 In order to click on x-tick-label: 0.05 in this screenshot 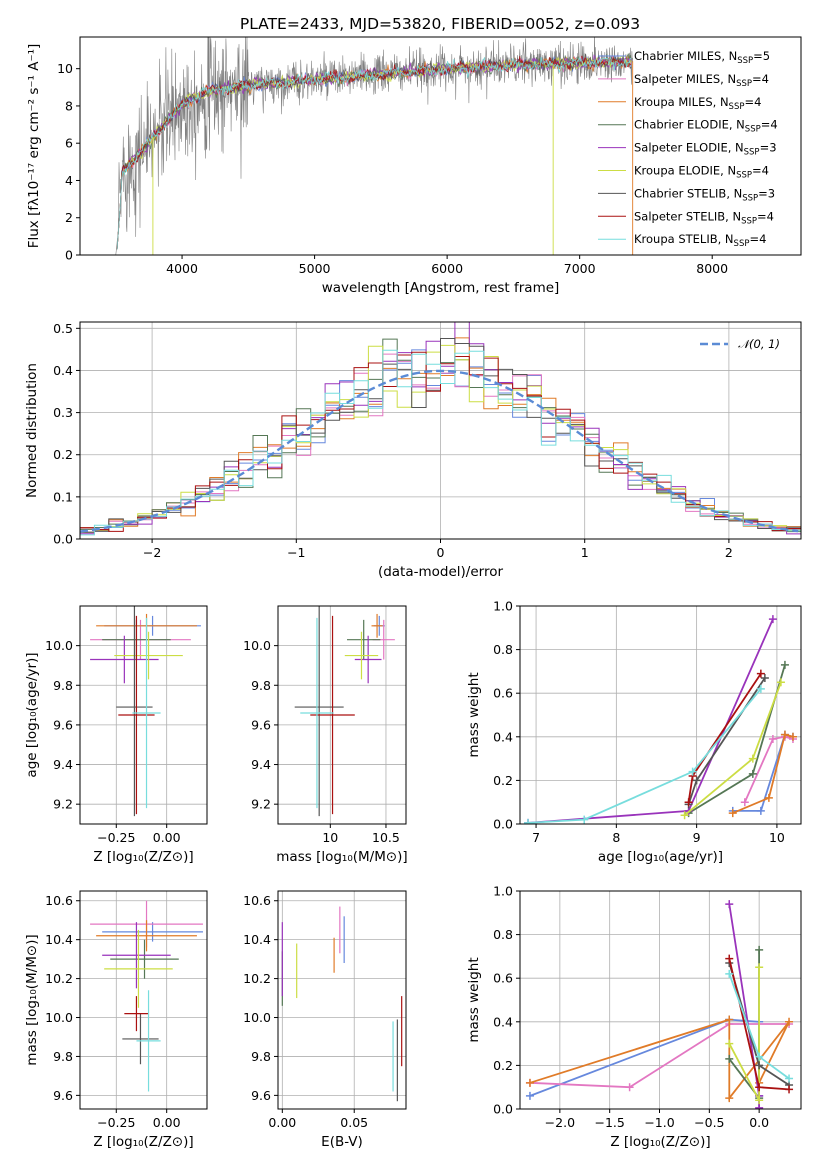, I will do `click(354, 1122)`.